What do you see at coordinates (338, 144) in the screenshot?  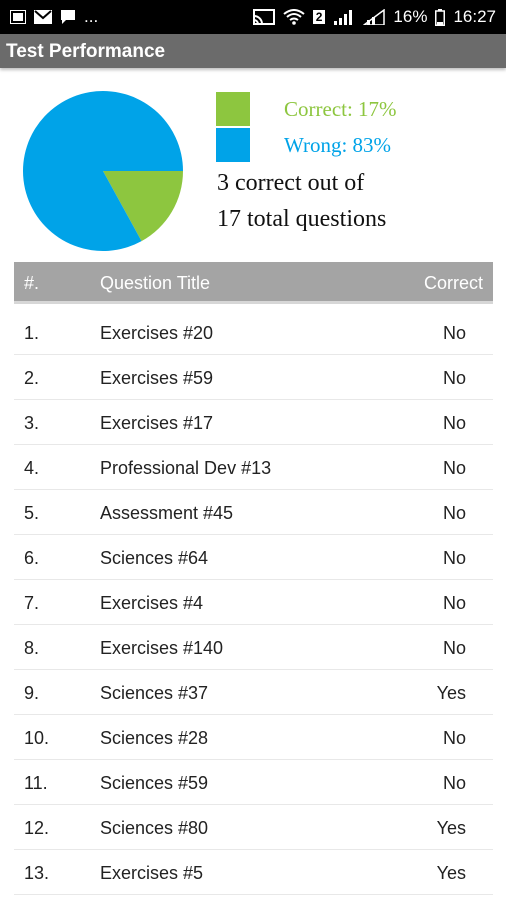 I see `wrong-legend-label: Wrong: 83%` at bounding box center [338, 144].